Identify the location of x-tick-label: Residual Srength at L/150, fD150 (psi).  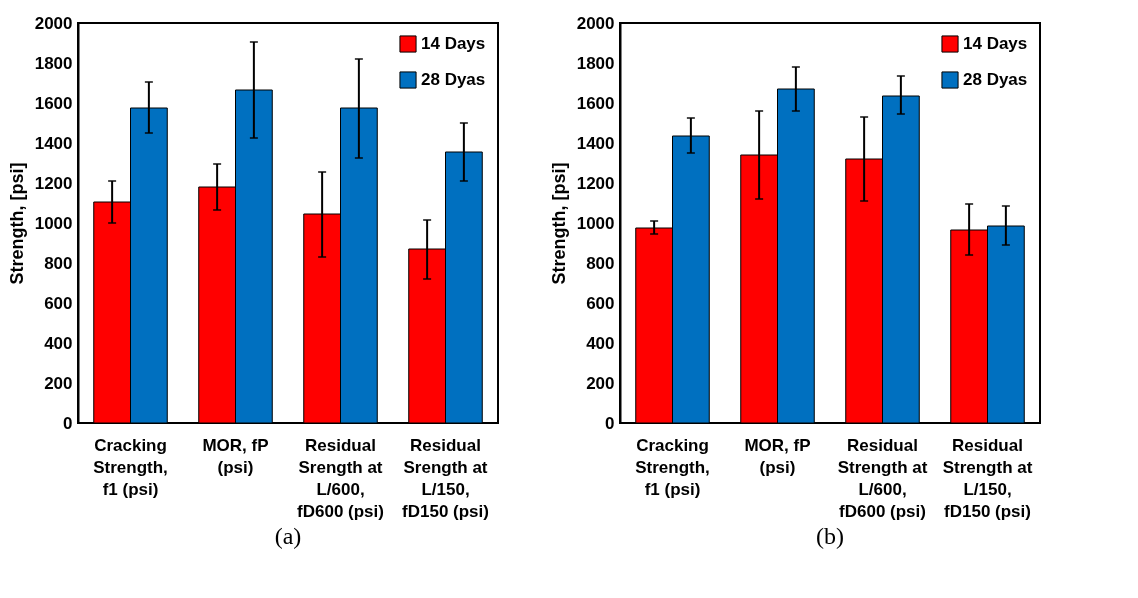
(445, 478).